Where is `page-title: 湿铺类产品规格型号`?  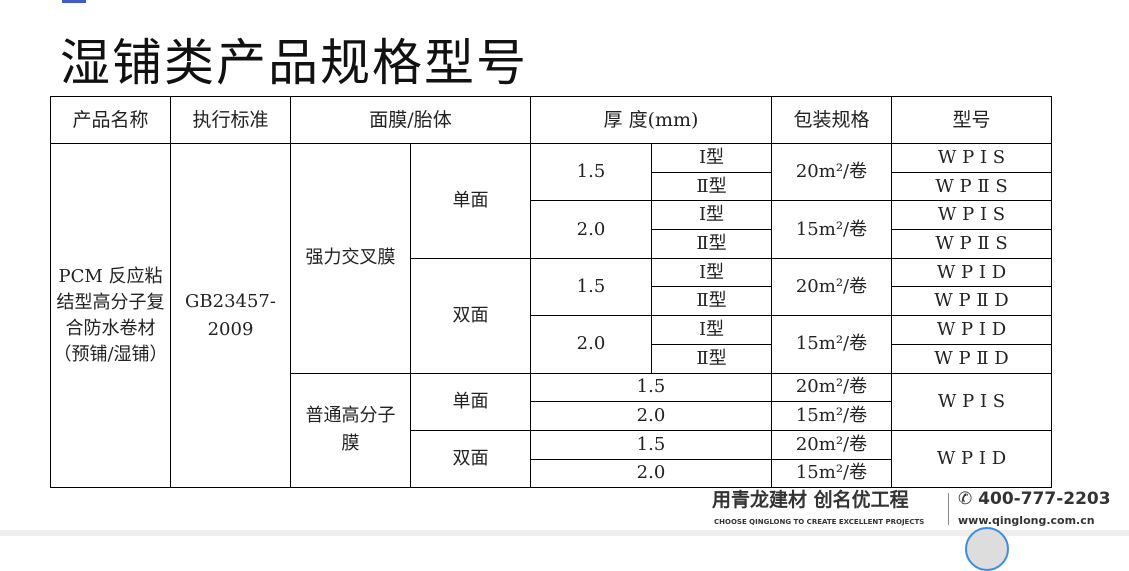 page-title: 湿铺类产品规格型号 is located at coordinates (294, 63).